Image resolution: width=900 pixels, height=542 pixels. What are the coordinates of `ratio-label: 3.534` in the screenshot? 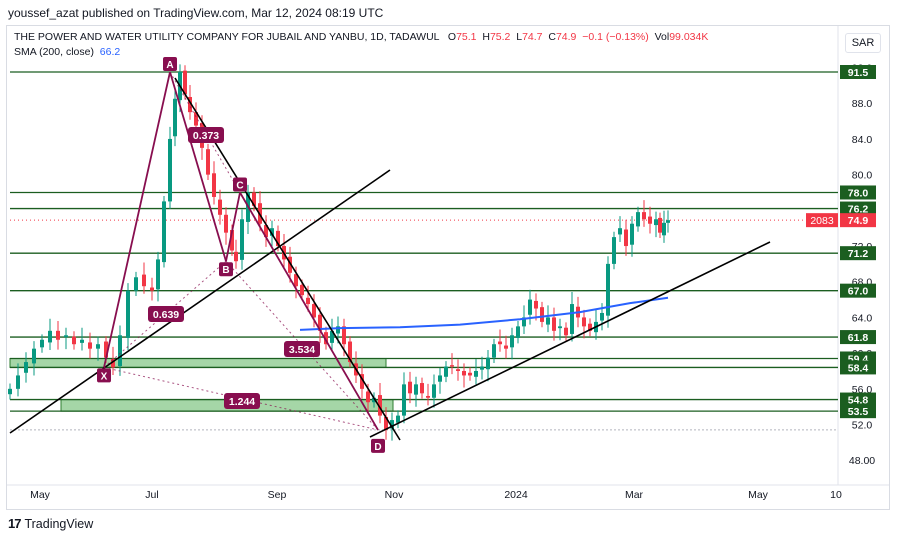 It's located at (302, 350).